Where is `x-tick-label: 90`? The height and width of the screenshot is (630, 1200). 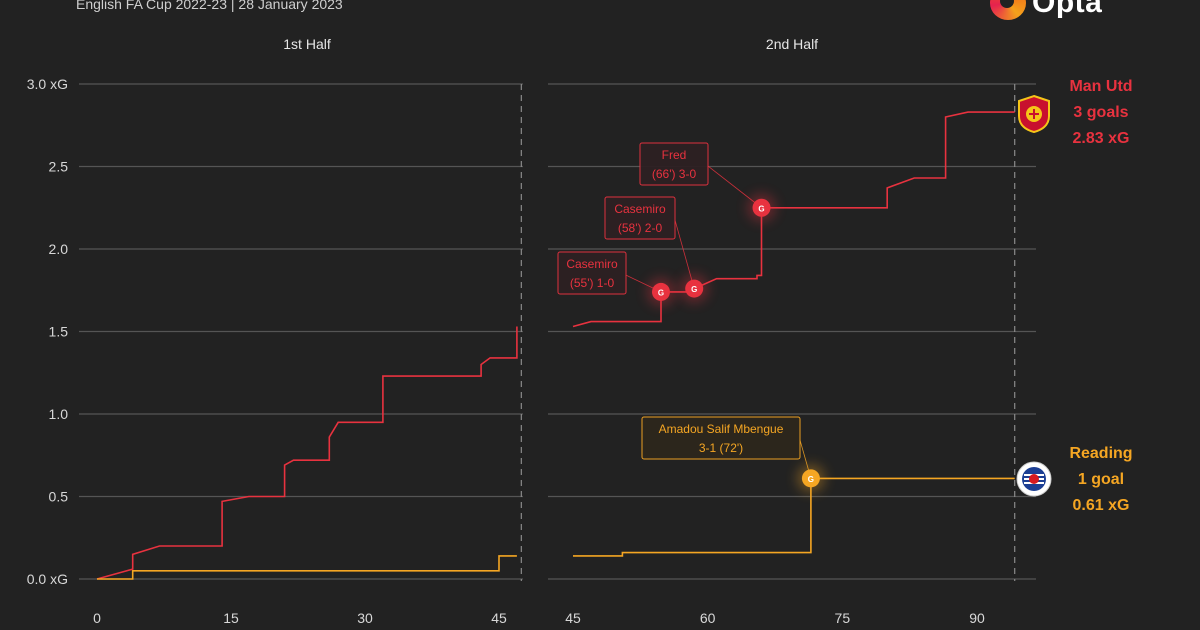
x-tick-label: 90 is located at coordinates (977, 618).